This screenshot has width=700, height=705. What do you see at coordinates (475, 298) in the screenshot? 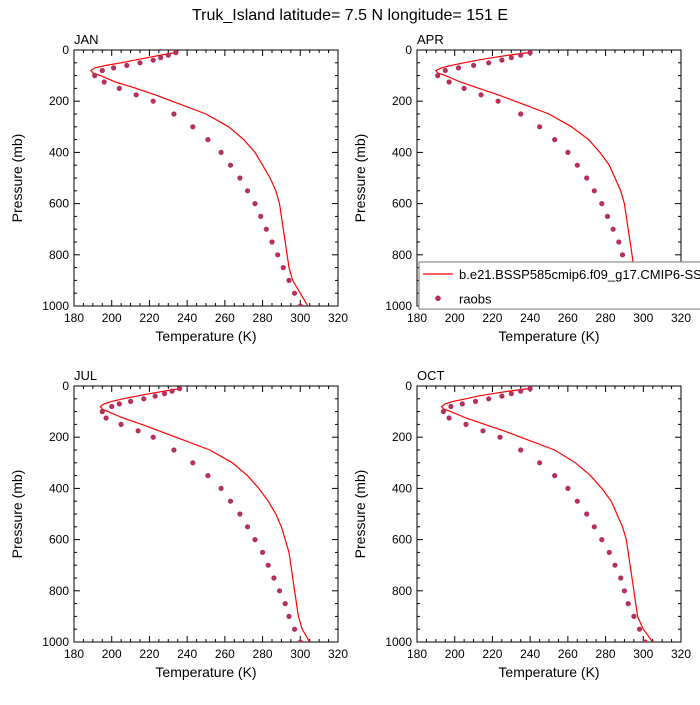
I see `legend-obs-label: raobs` at bounding box center [475, 298].